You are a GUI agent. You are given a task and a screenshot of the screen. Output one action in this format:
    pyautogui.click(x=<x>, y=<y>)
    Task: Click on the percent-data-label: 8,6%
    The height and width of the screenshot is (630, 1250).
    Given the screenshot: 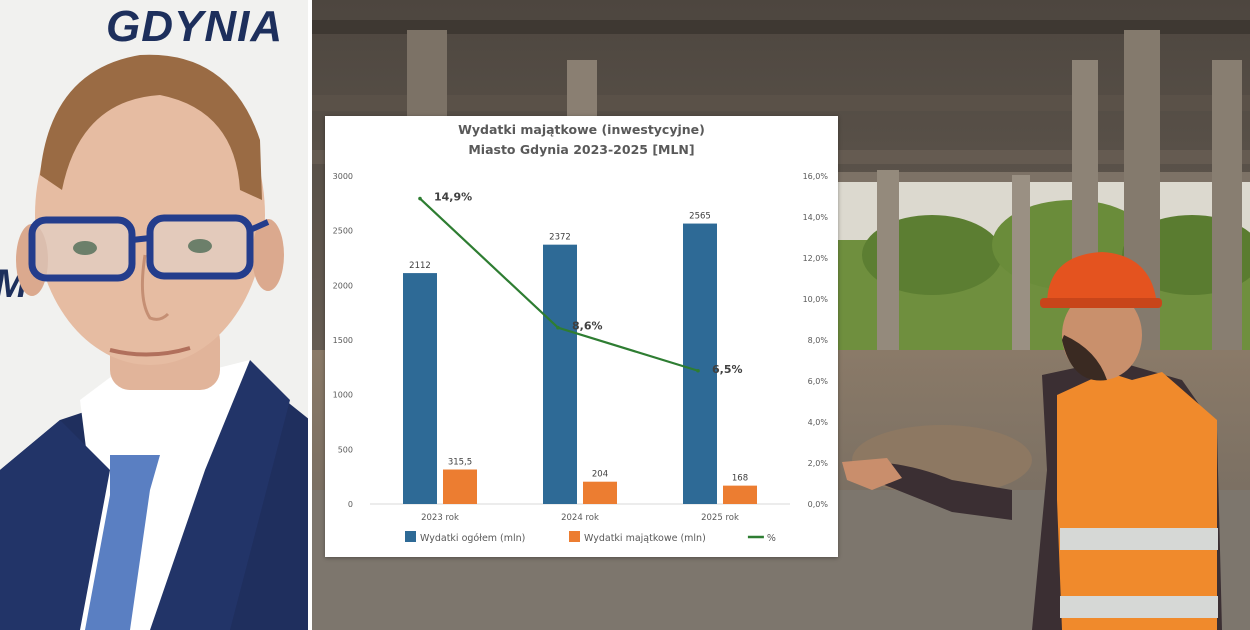 What is the action you would take?
    pyautogui.click(x=587, y=326)
    